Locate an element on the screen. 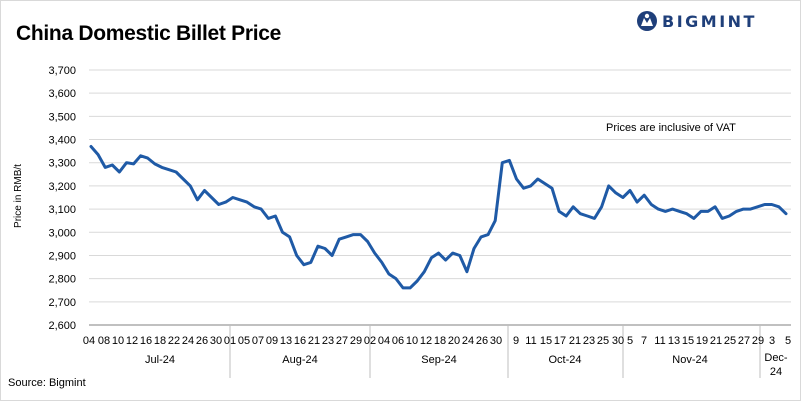 This screenshot has height=401, width=801. x-tick-label: 06 is located at coordinates (398, 341).